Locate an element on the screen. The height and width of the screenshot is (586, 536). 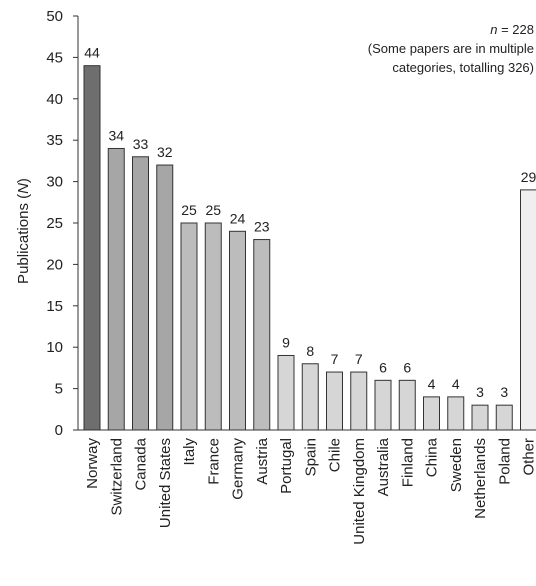
y-tick-label: 25 is located at coordinates (54, 223).